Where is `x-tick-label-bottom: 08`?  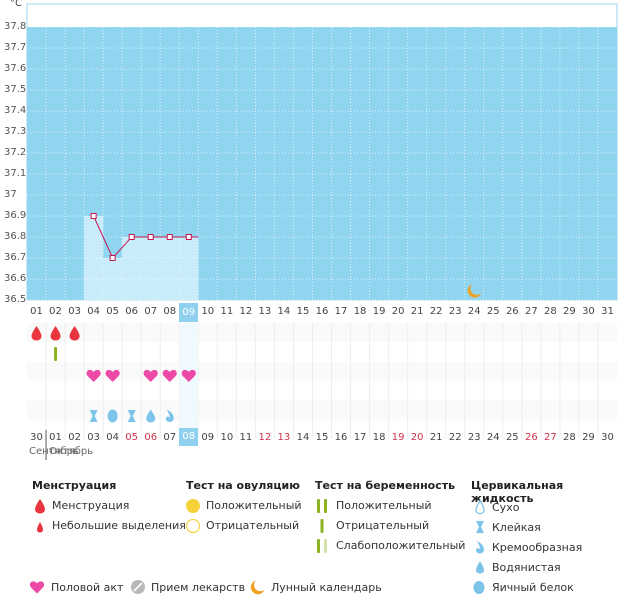 x-tick-label-bottom: 08 is located at coordinates (189, 437).